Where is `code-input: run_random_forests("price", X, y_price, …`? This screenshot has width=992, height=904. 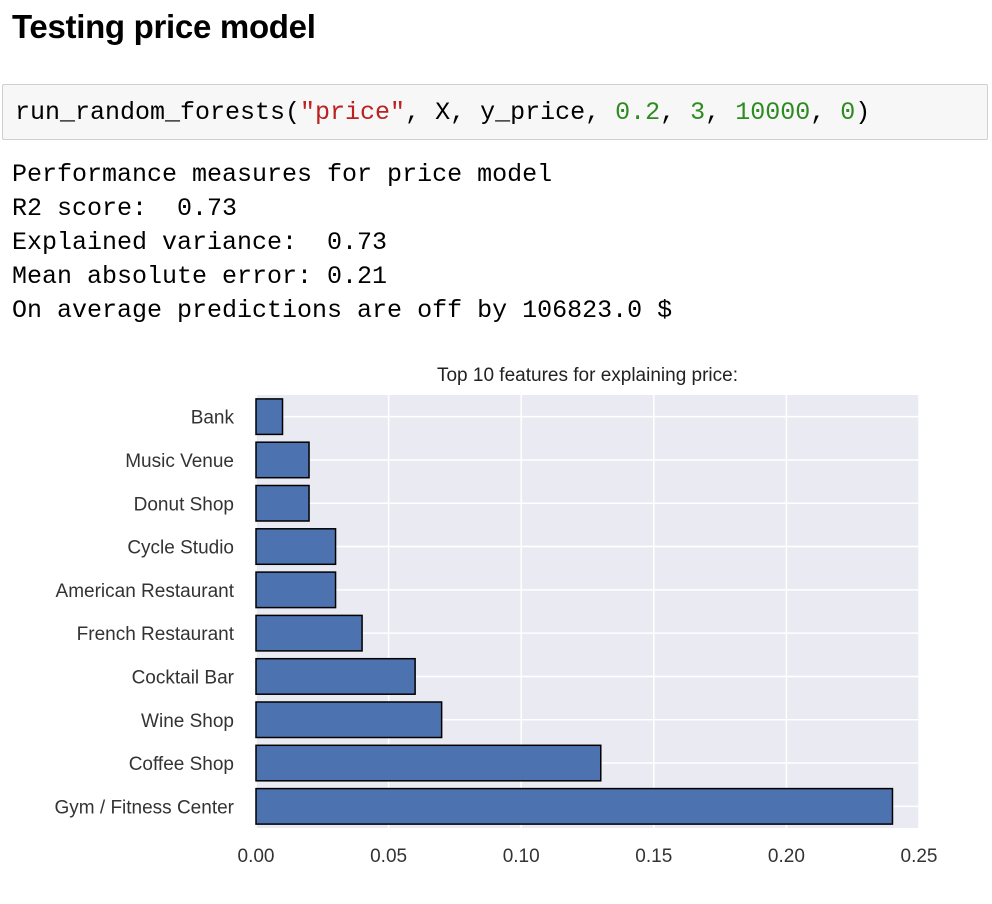
code-input: run_random_forests("price", X, y_price, … is located at coordinates (442, 113).